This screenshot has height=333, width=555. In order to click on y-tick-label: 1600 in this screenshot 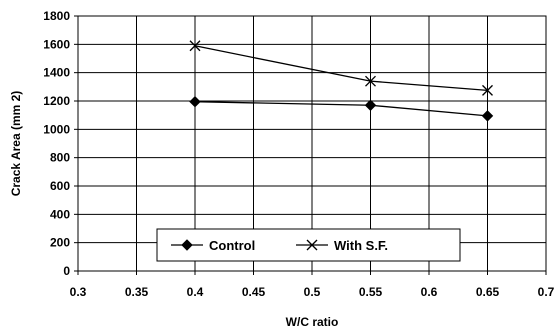, I will do `click(56, 44)`.